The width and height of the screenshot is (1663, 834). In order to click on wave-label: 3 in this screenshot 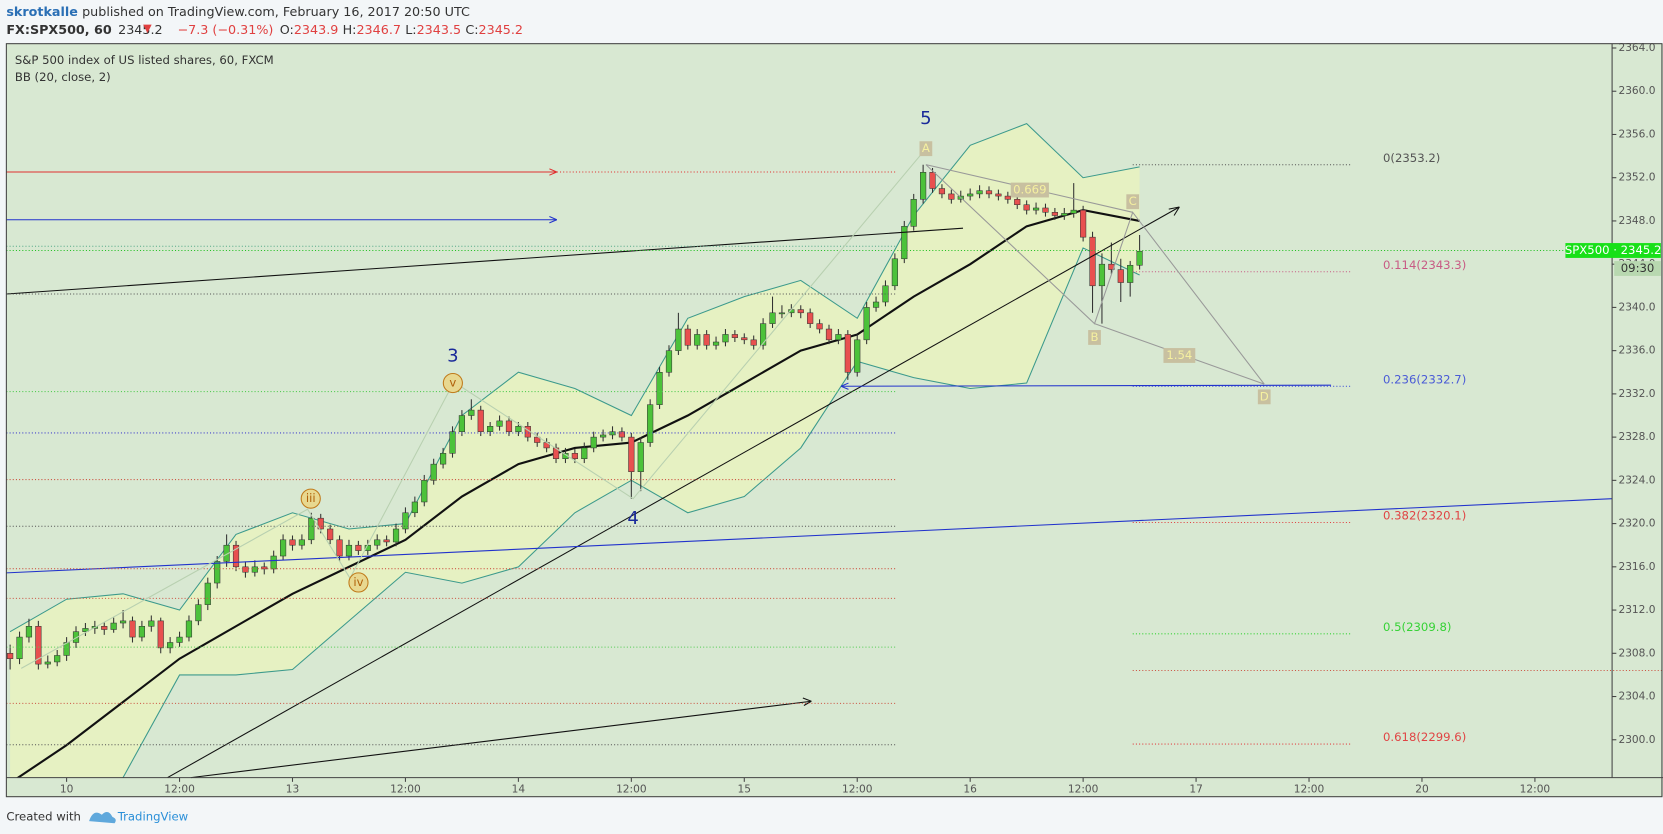, I will do `click(452, 356)`.